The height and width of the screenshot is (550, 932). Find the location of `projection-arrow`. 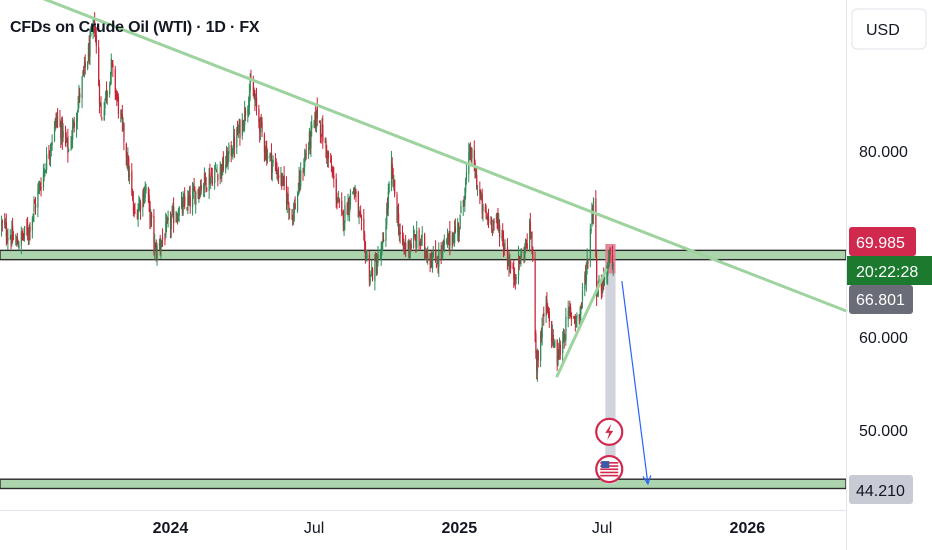

projection-arrow is located at coordinates (636, 383).